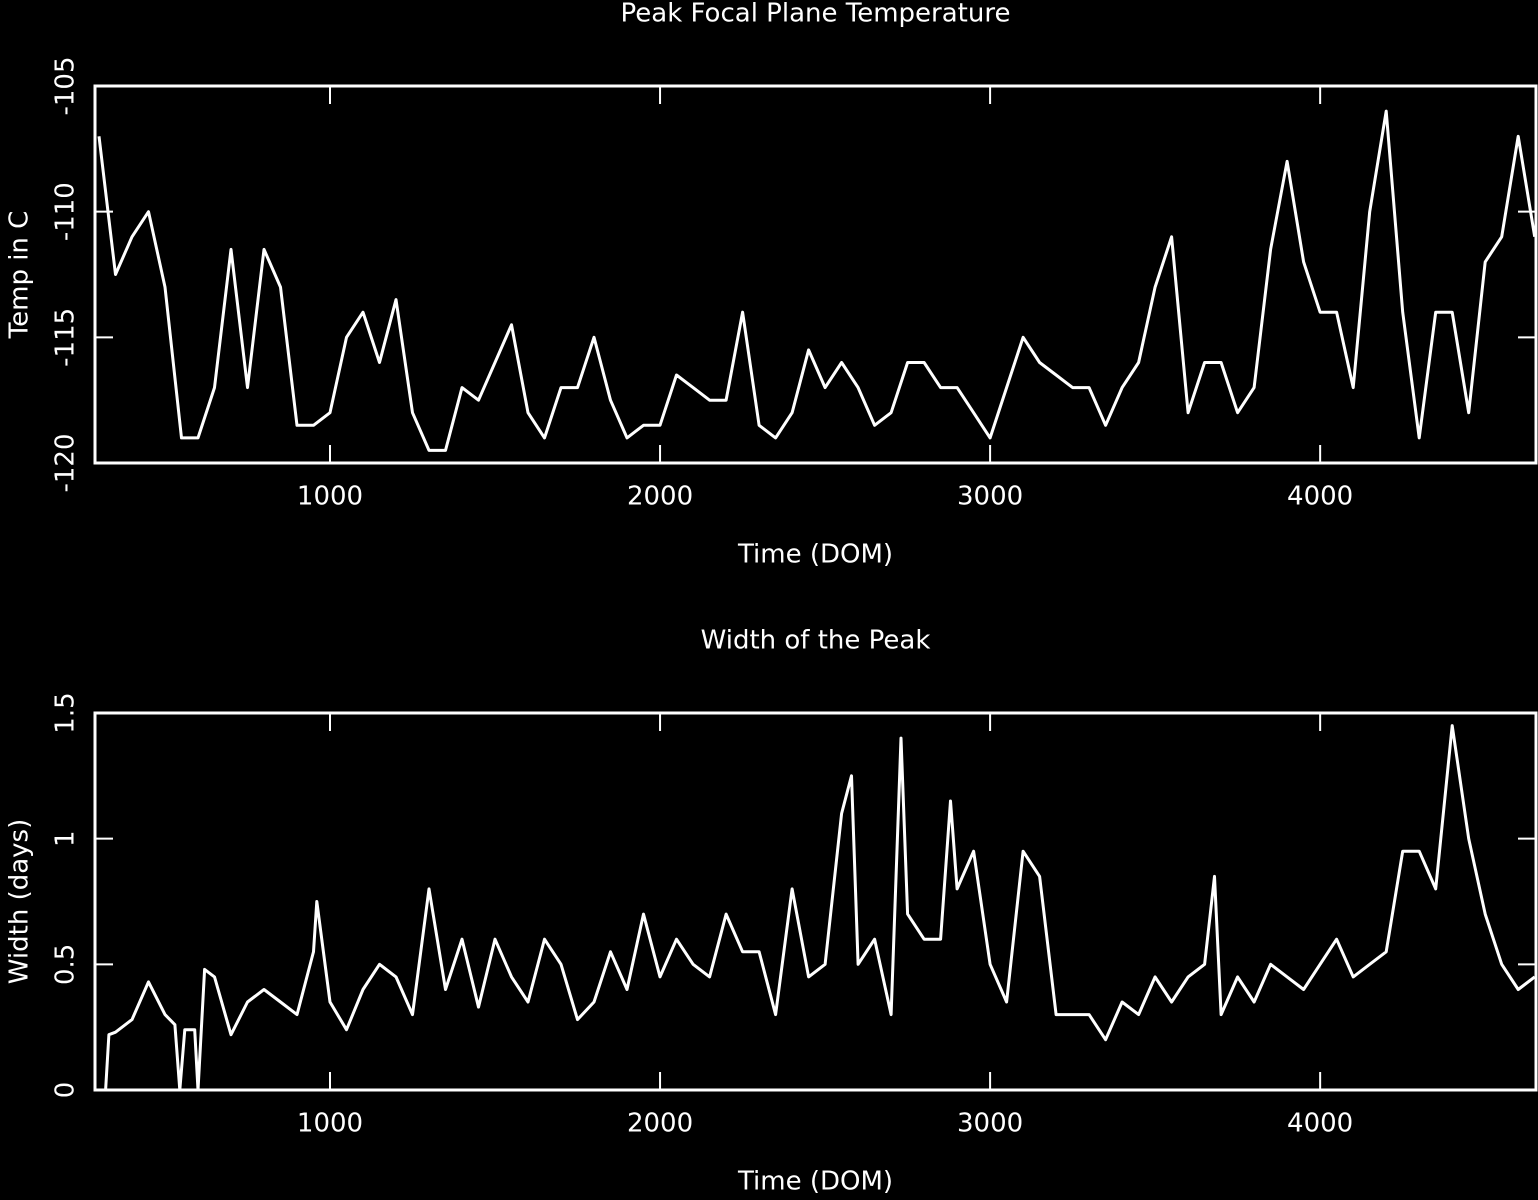 This screenshot has height=1200, width=1538. I want to click on y-tick-label: -105, so click(66, 85).